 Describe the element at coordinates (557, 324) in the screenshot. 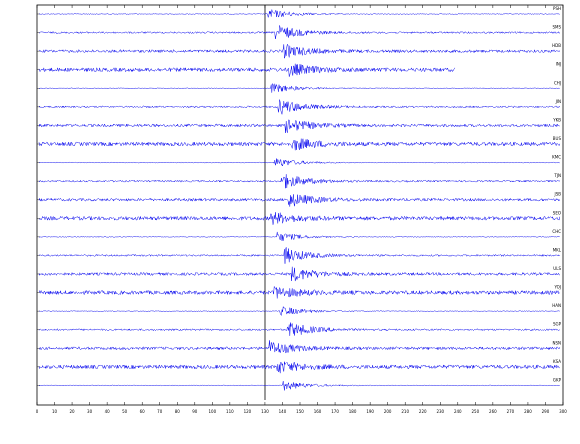

I see `station-label: SGP` at that location.